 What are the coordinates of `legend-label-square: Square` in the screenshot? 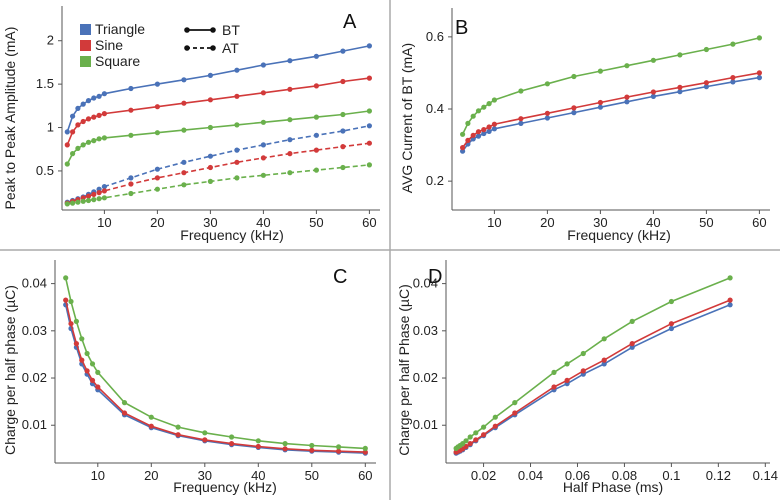 It's located at (117, 61).